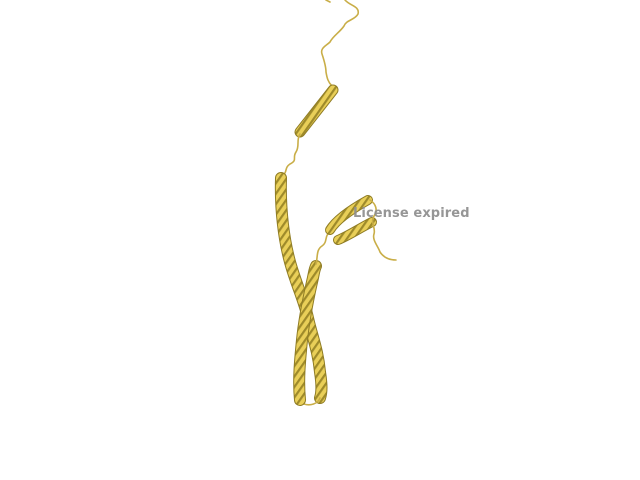  Describe the element at coordinates (411, 213) in the screenshot. I see `license-watermark: License expired` at that location.